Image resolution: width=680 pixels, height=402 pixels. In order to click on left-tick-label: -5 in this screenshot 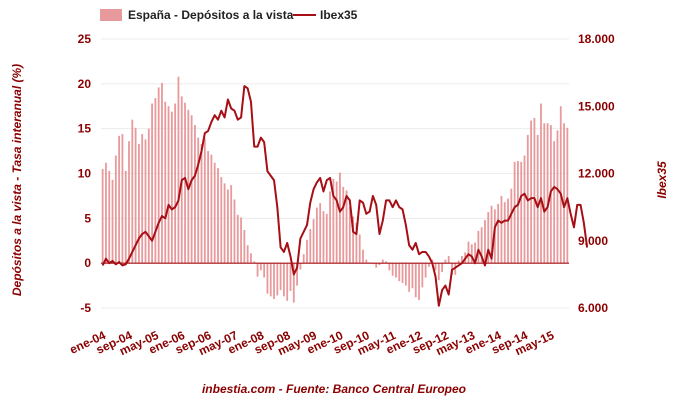, I will do `click(85, 308)`.